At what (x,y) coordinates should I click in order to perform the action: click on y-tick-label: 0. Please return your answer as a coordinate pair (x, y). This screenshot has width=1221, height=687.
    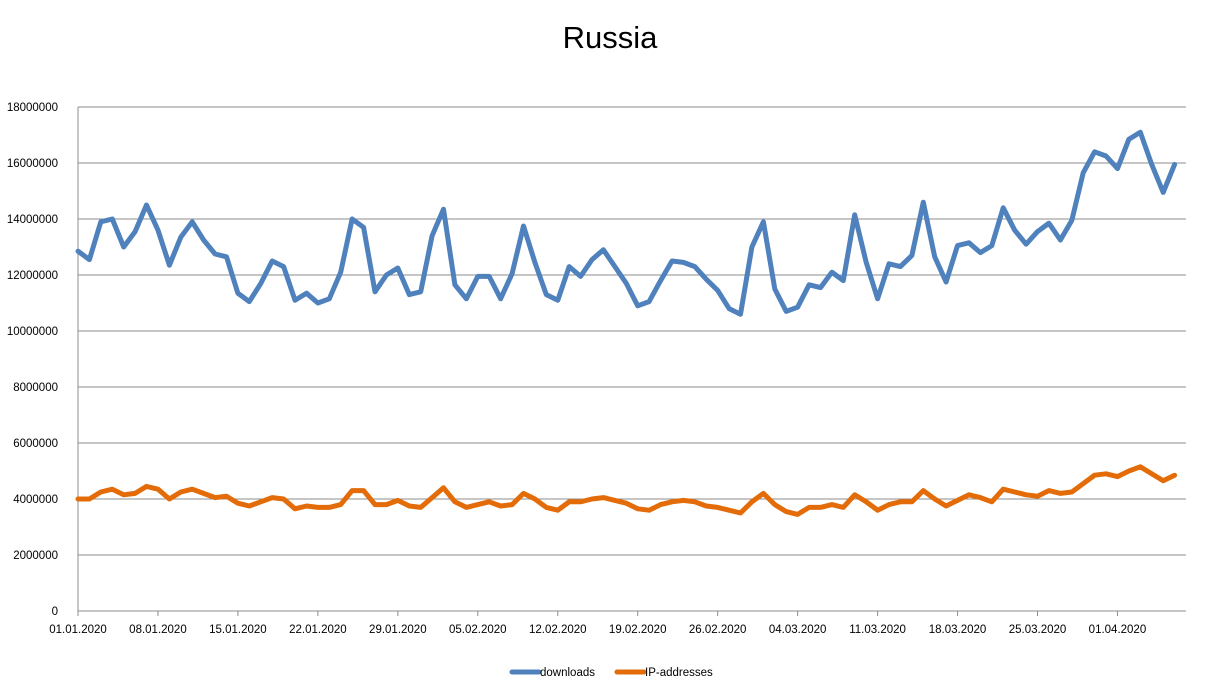
    Looking at the image, I should click on (55, 612).